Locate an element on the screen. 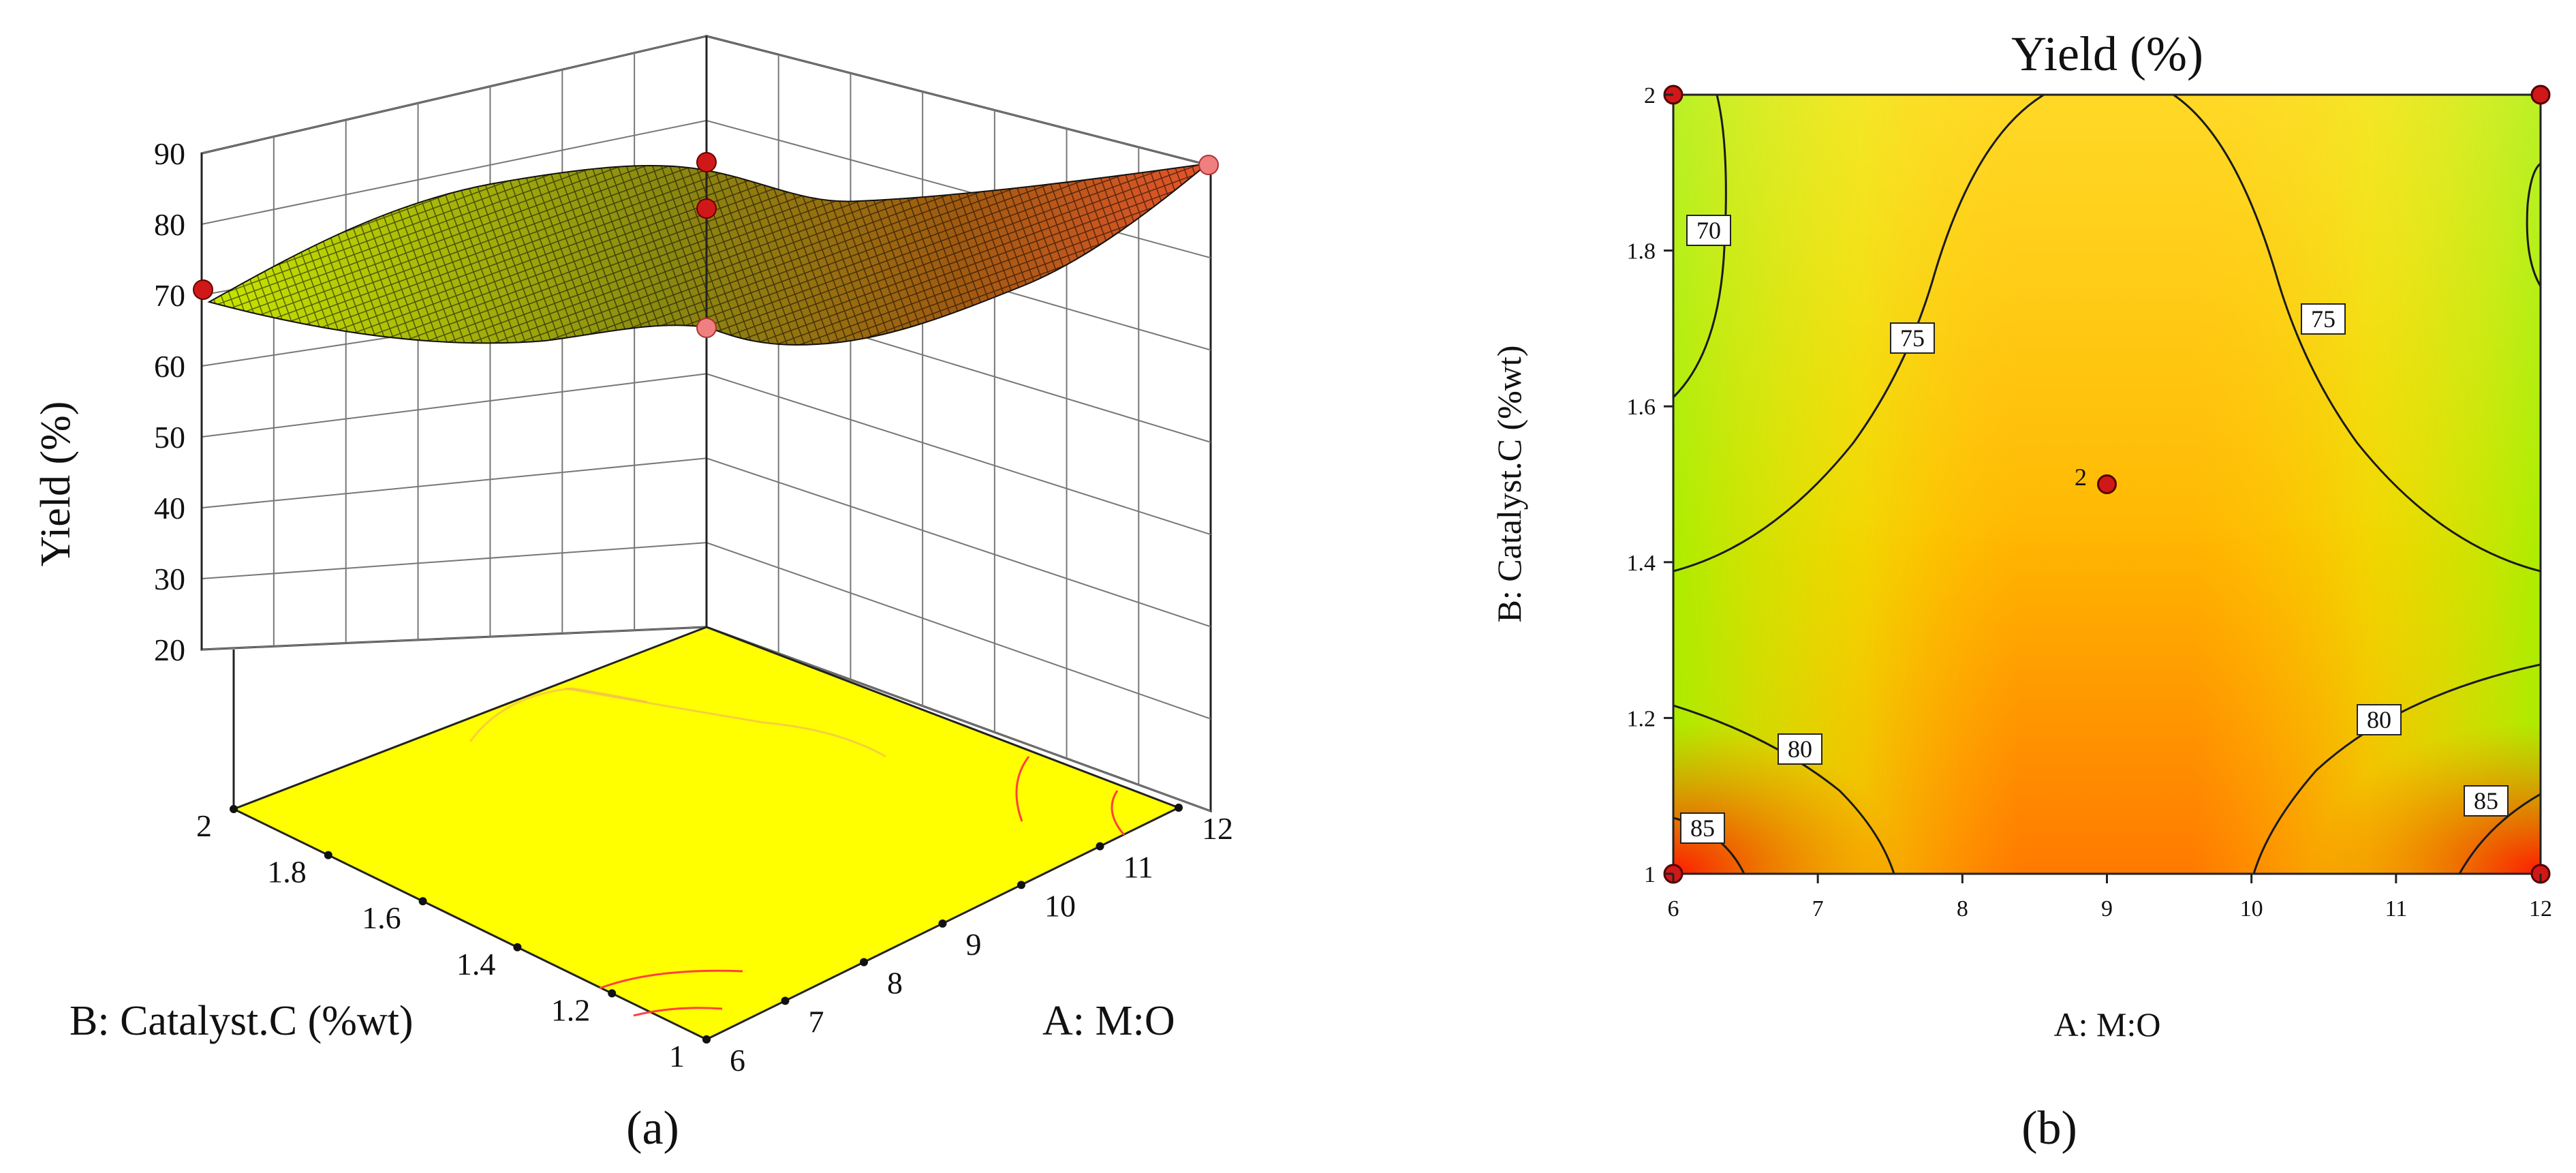 The height and width of the screenshot is (1173, 2576). design-points is located at coordinates (706, 245).